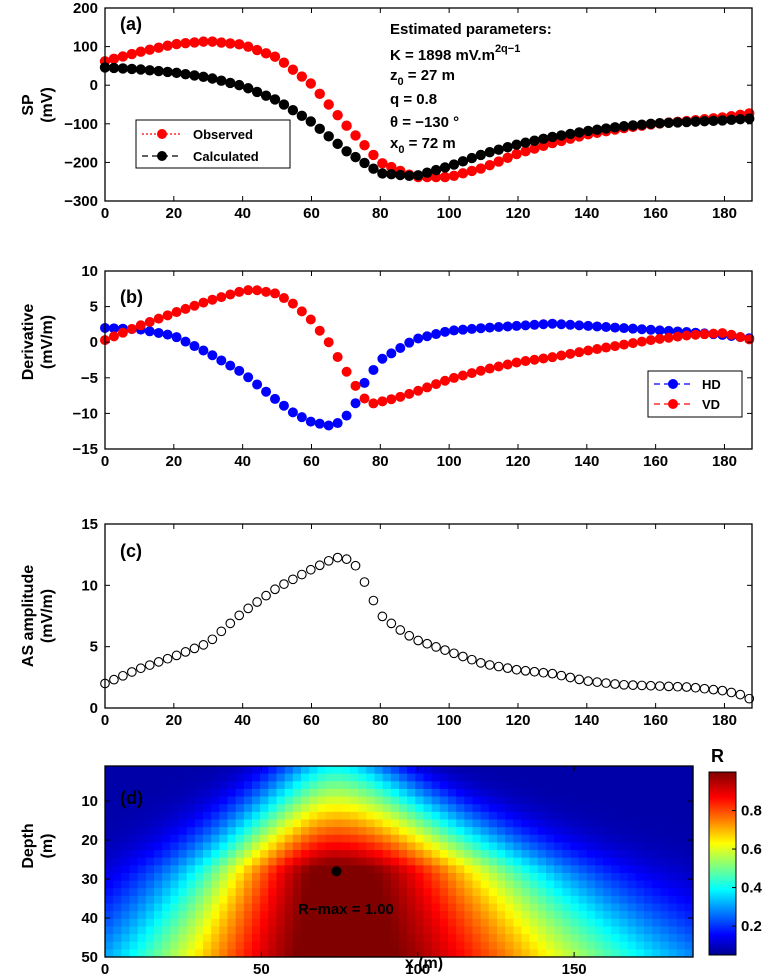 This screenshot has height=974, width=764. Describe the element at coordinates (711, 384) in the screenshot. I see `legend-hd-label: HD` at that location.